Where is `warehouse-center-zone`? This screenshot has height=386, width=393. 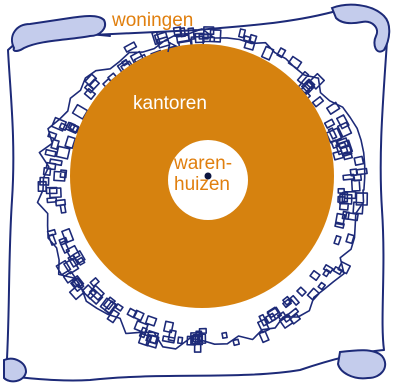 warehouse-center-zone is located at coordinates (208, 180).